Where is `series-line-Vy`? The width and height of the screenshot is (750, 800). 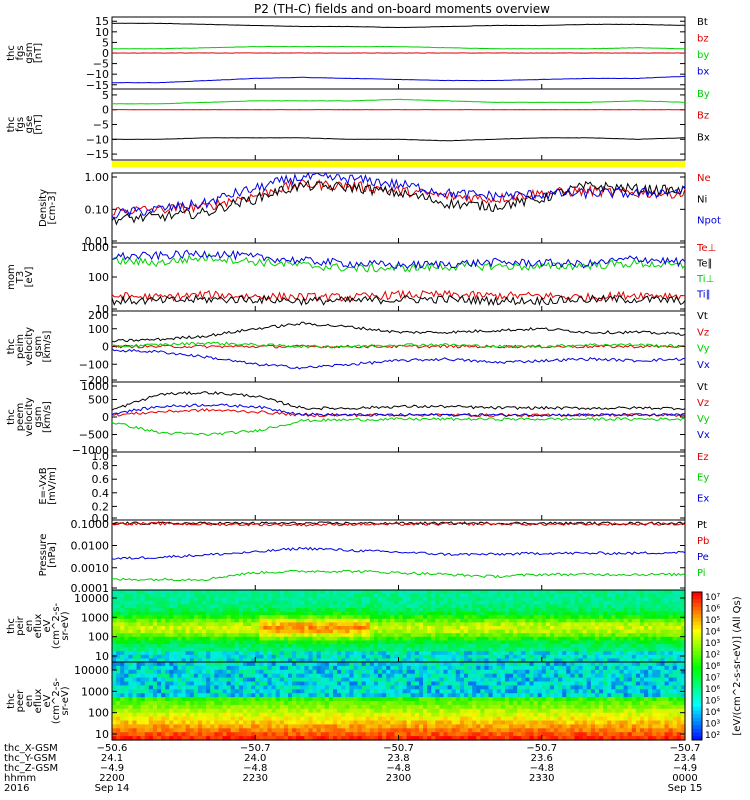
series-line-Vy is located at coordinates (398, 426).